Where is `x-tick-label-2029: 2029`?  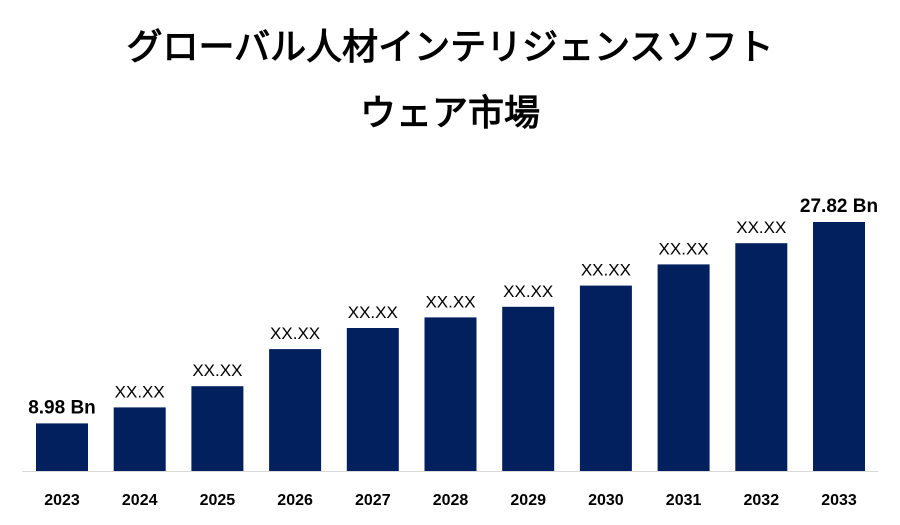 x-tick-label-2029: 2029 is located at coordinates (528, 500).